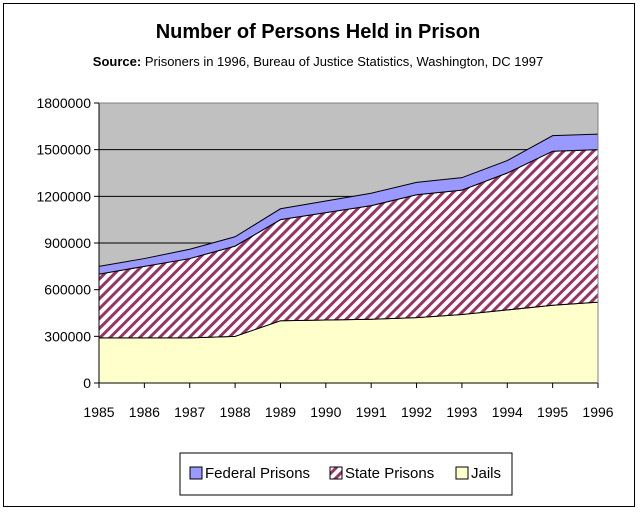 Image resolution: width=640 pixels, height=512 pixels. What do you see at coordinates (63, 103) in the screenshot?
I see `y-tick-label: 1800000` at bounding box center [63, 103].